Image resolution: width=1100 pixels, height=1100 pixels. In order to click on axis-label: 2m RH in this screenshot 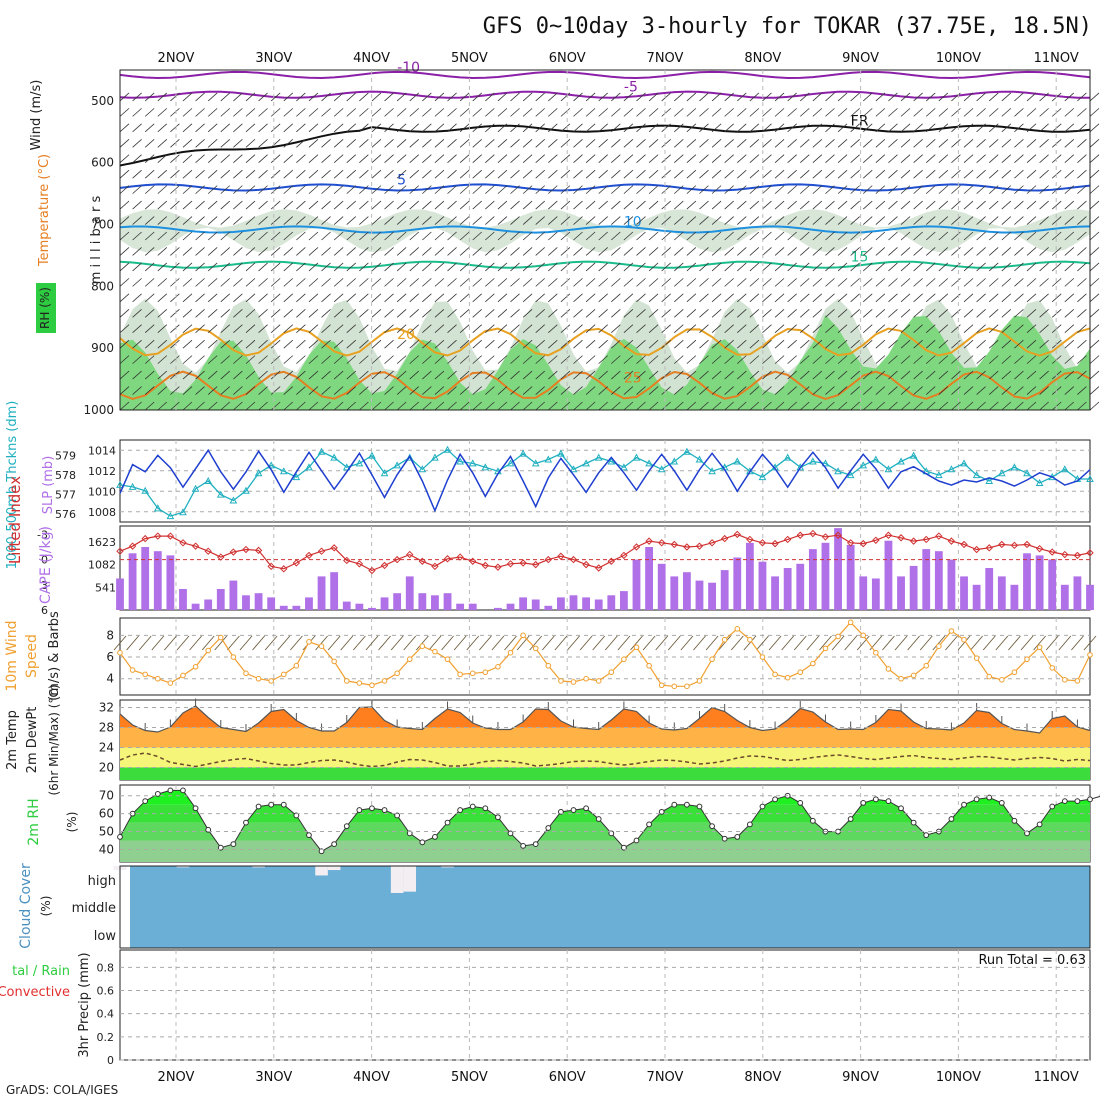, I will do `click(34, 821)`.